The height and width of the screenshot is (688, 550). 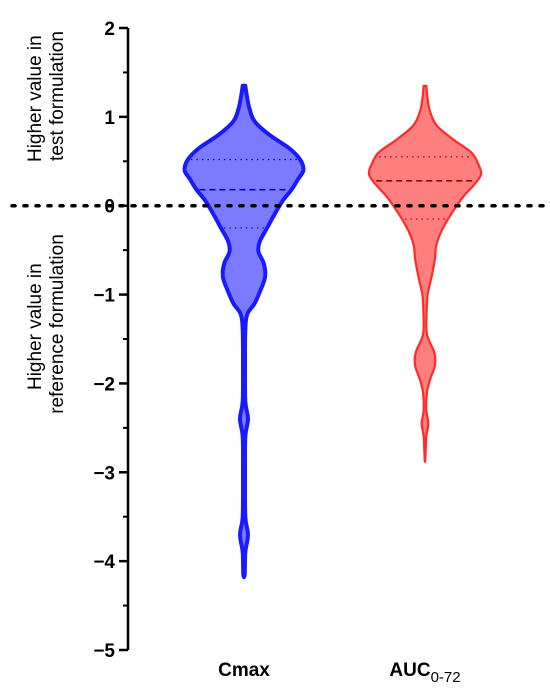 I want to click on upper-side-label: Higher value in test formulation, so click(x=46, y=96).